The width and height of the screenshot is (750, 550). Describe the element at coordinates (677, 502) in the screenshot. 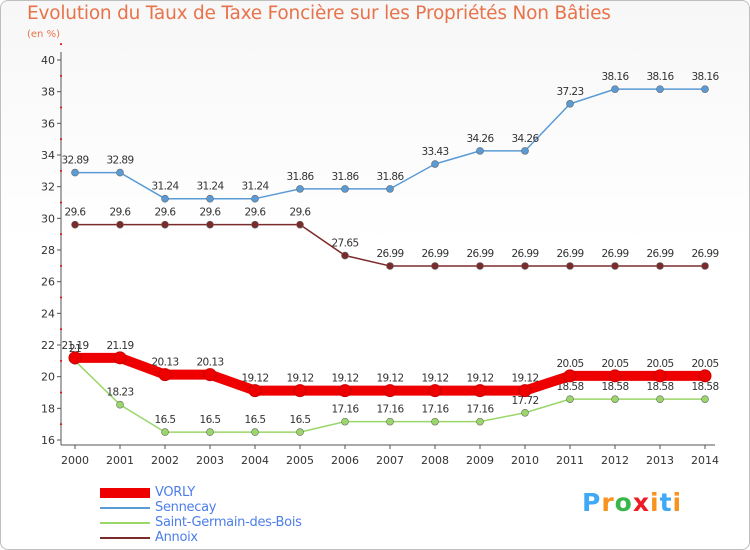

I see `logo-letter: i` at that location.